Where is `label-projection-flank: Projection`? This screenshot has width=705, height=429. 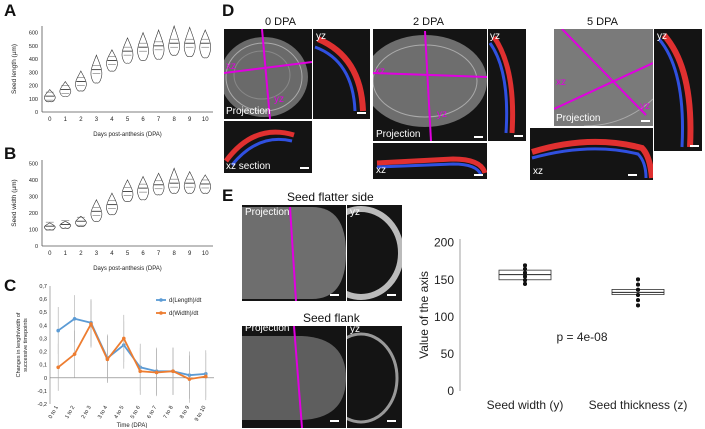
label-projection-flank: Projection is located at coordinates (267, 330).